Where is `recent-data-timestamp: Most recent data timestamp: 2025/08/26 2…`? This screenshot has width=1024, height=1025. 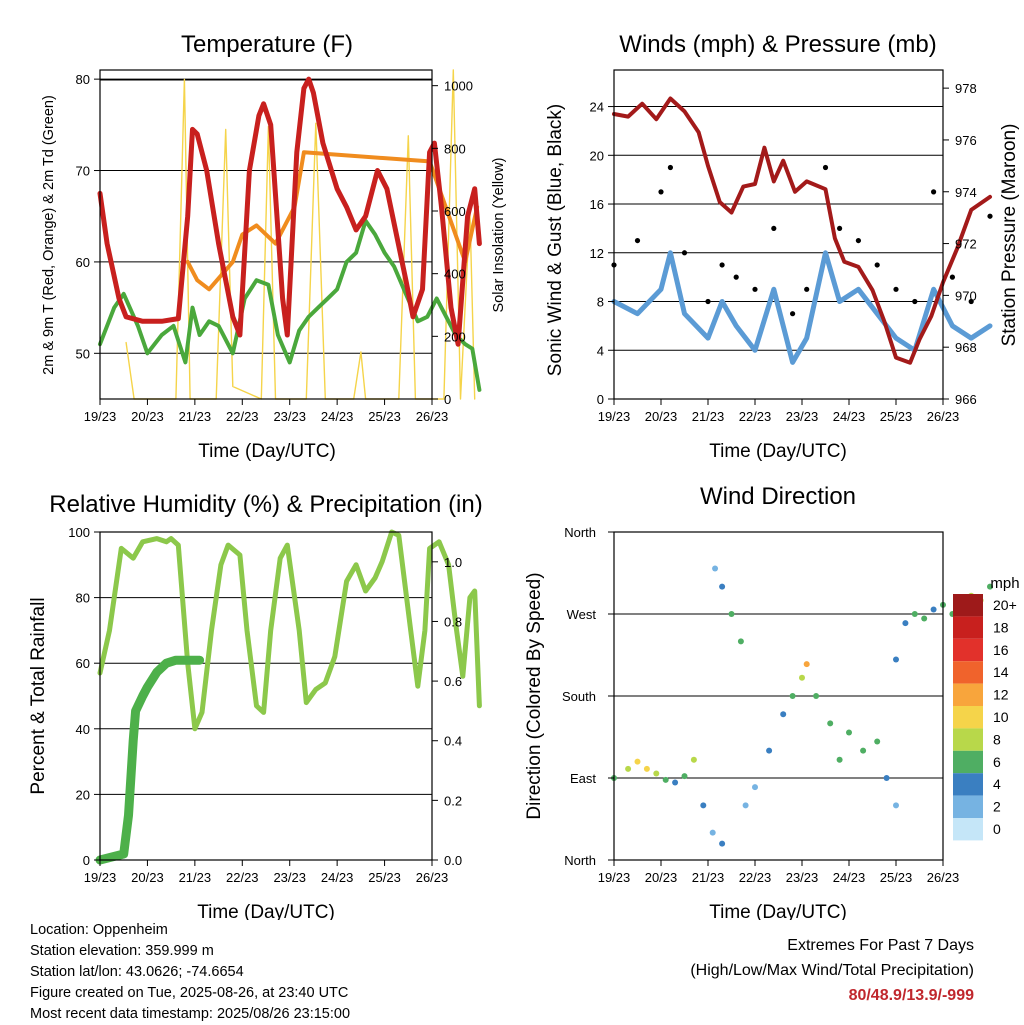 recent-data-timestamp: Most recent data timestamp: 2025/08/26 2… is located at coordinates (190, 1014).